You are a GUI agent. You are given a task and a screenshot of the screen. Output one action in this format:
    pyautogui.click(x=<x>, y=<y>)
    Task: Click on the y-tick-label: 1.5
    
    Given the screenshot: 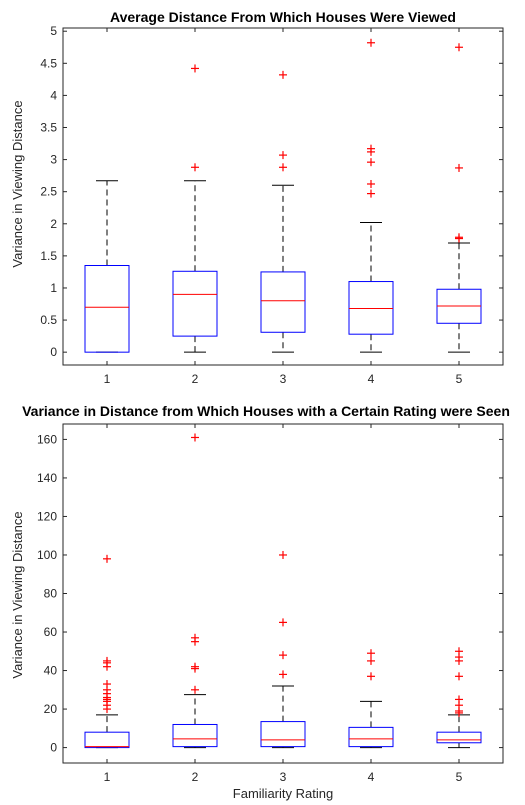 What is the action you would take?
    pyautogui.click(x=48, y=256)
    